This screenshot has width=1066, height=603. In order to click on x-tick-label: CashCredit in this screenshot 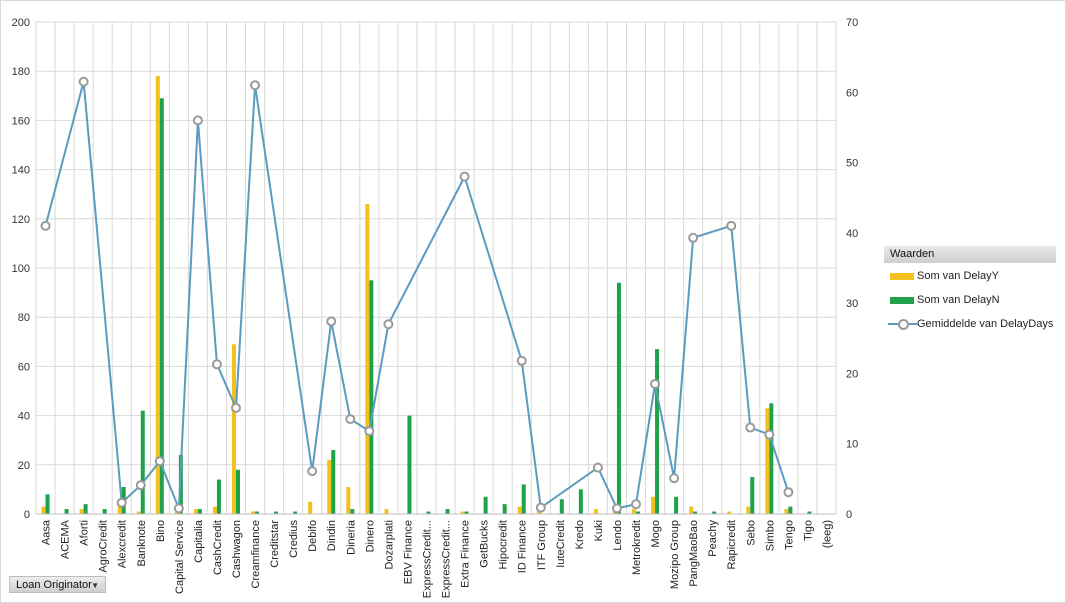, I will do `click(218, 547)`.